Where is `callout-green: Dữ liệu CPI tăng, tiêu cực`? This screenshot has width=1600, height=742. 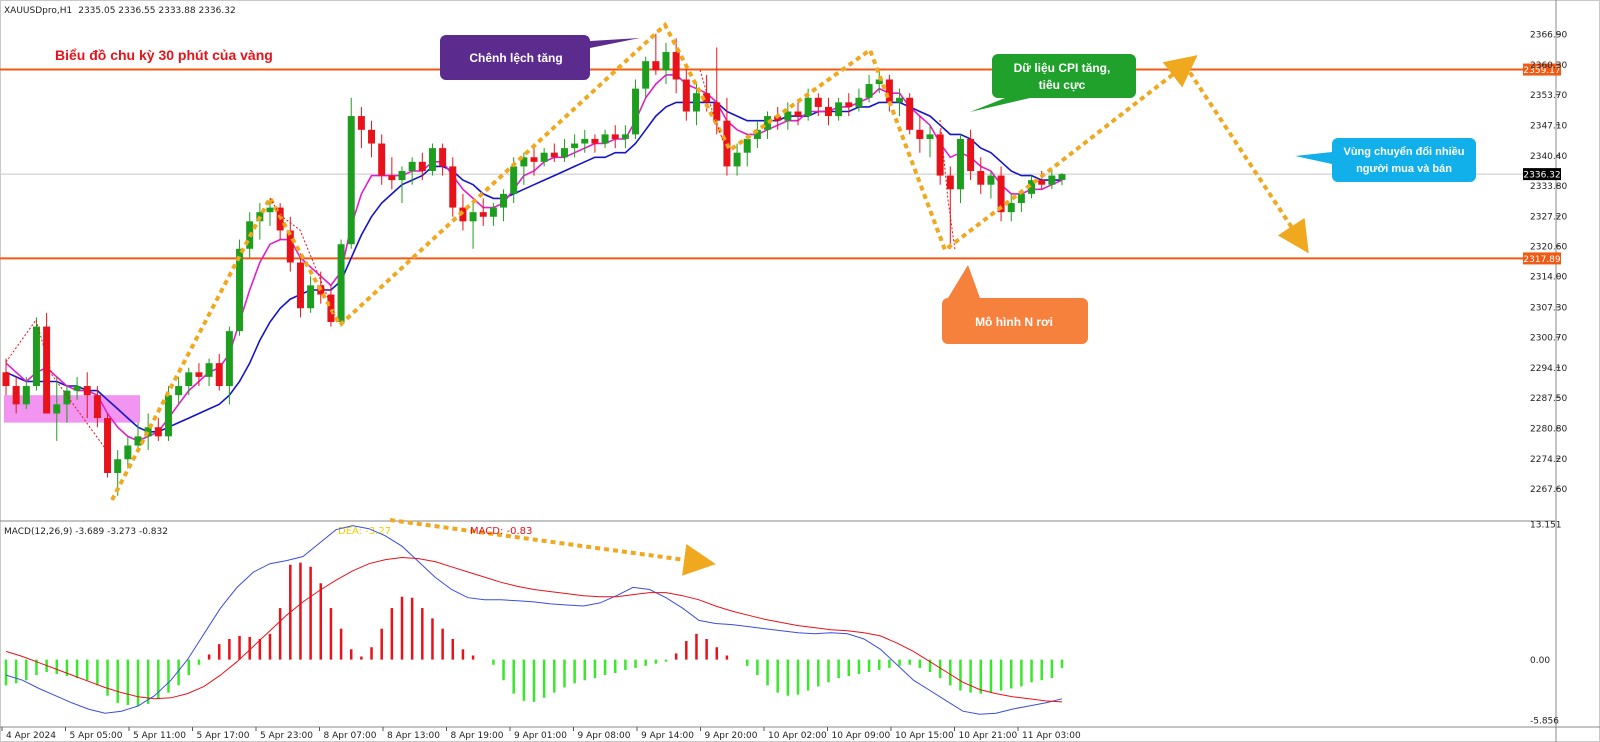 callout-green: Dữ liệu CPI tăng, tiêu cực is located at coordinates (1053, 83).